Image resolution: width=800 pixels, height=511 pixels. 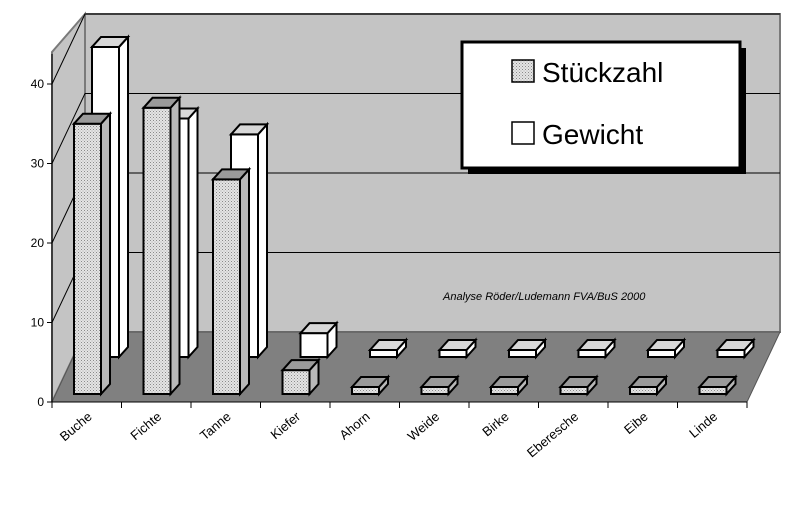 I want to click on x-tick-label: Kiefer, so click(x=286, y=425).